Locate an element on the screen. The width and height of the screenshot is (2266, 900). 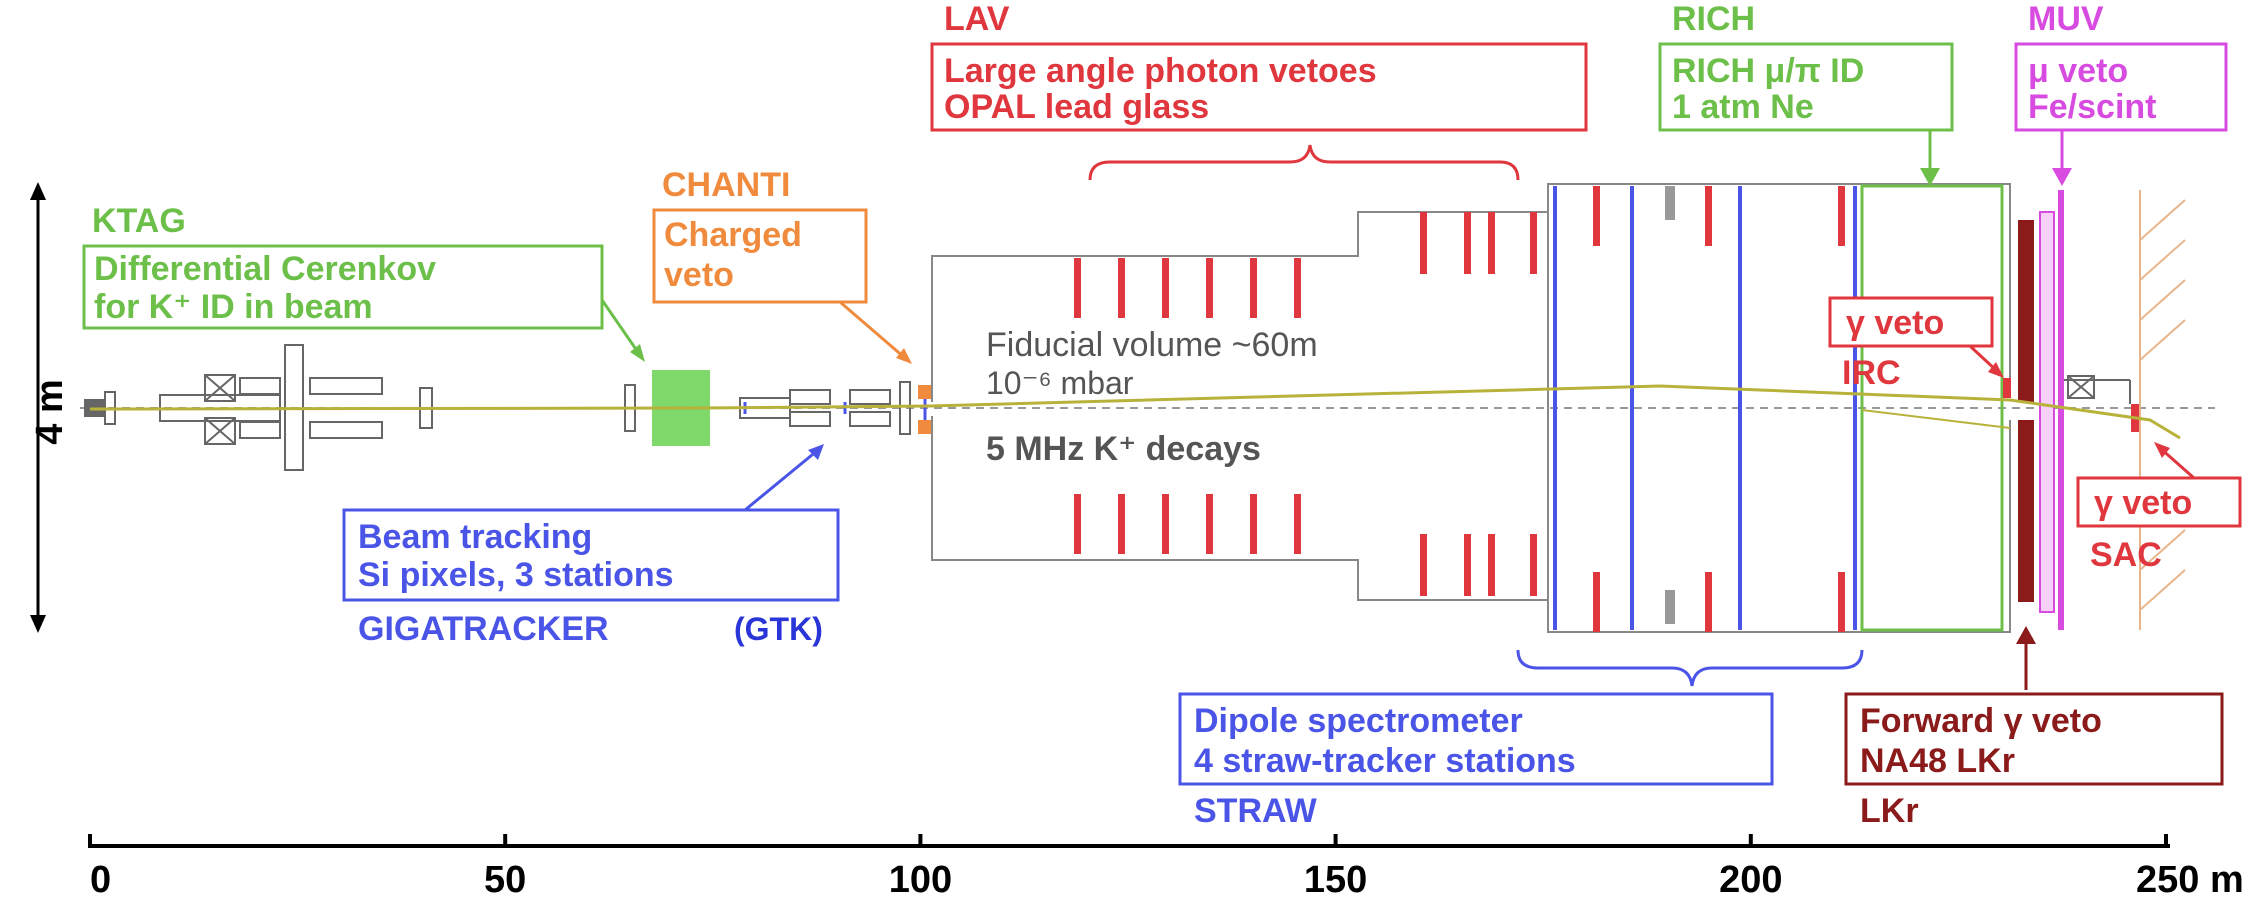
lav-box is located at coordinates (1259, 87).